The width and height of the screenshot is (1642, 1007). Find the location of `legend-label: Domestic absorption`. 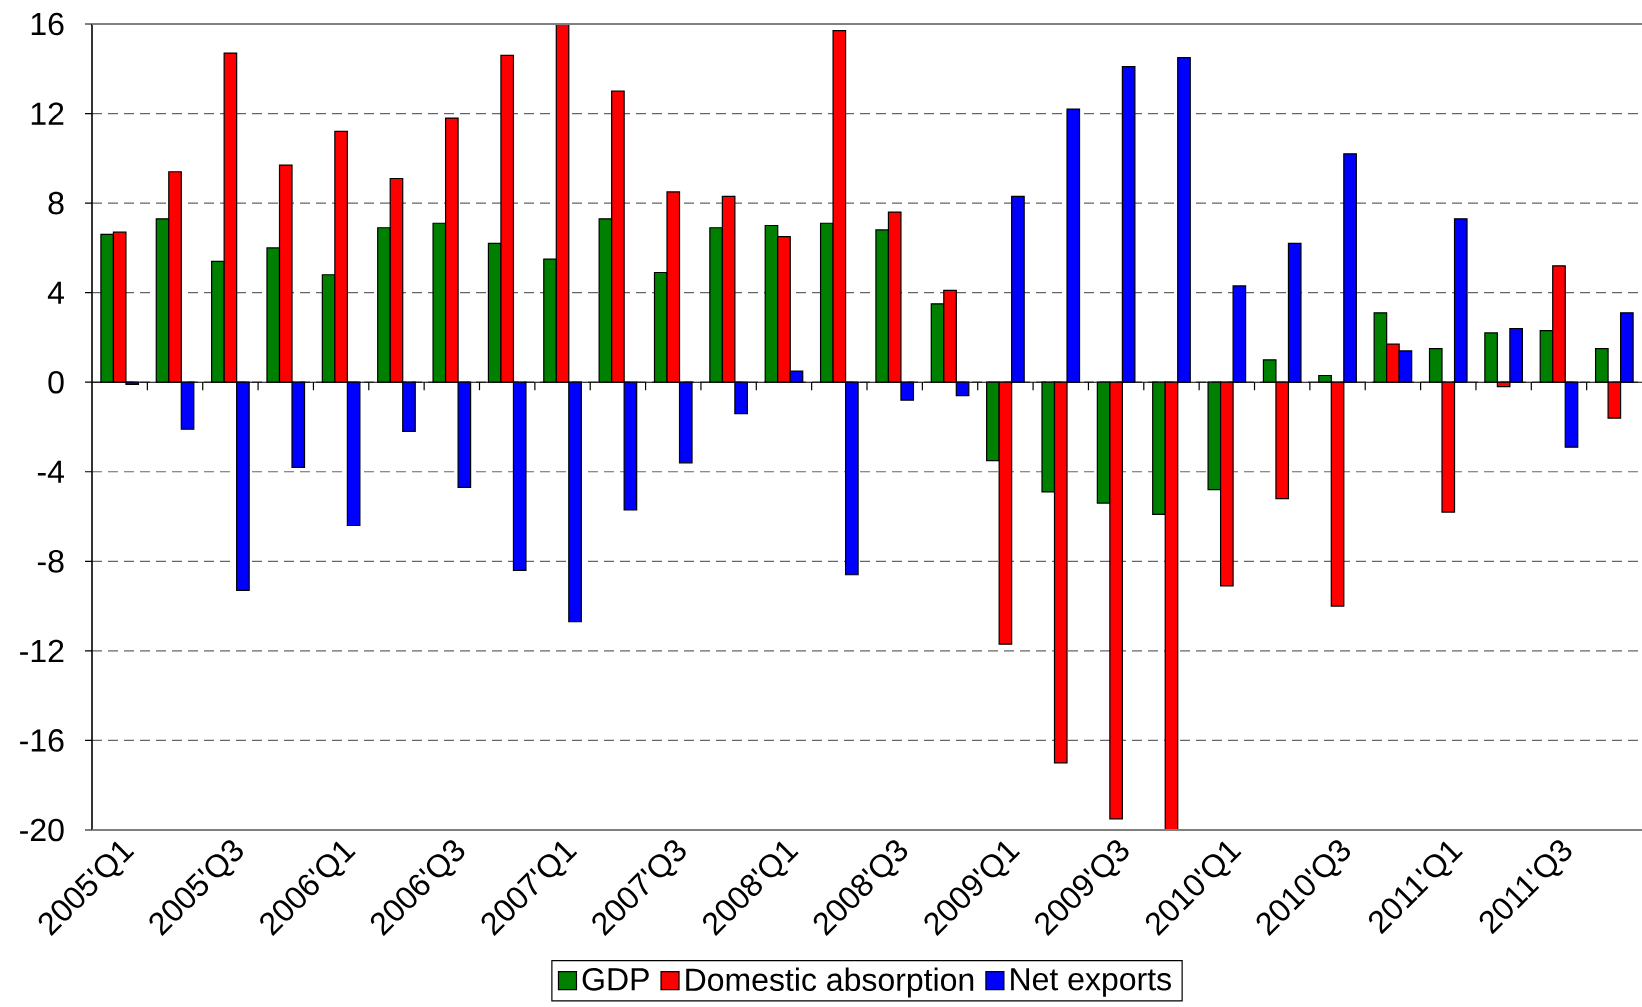

legend-label: Domestic absorption is located at coordinates (830, 982).